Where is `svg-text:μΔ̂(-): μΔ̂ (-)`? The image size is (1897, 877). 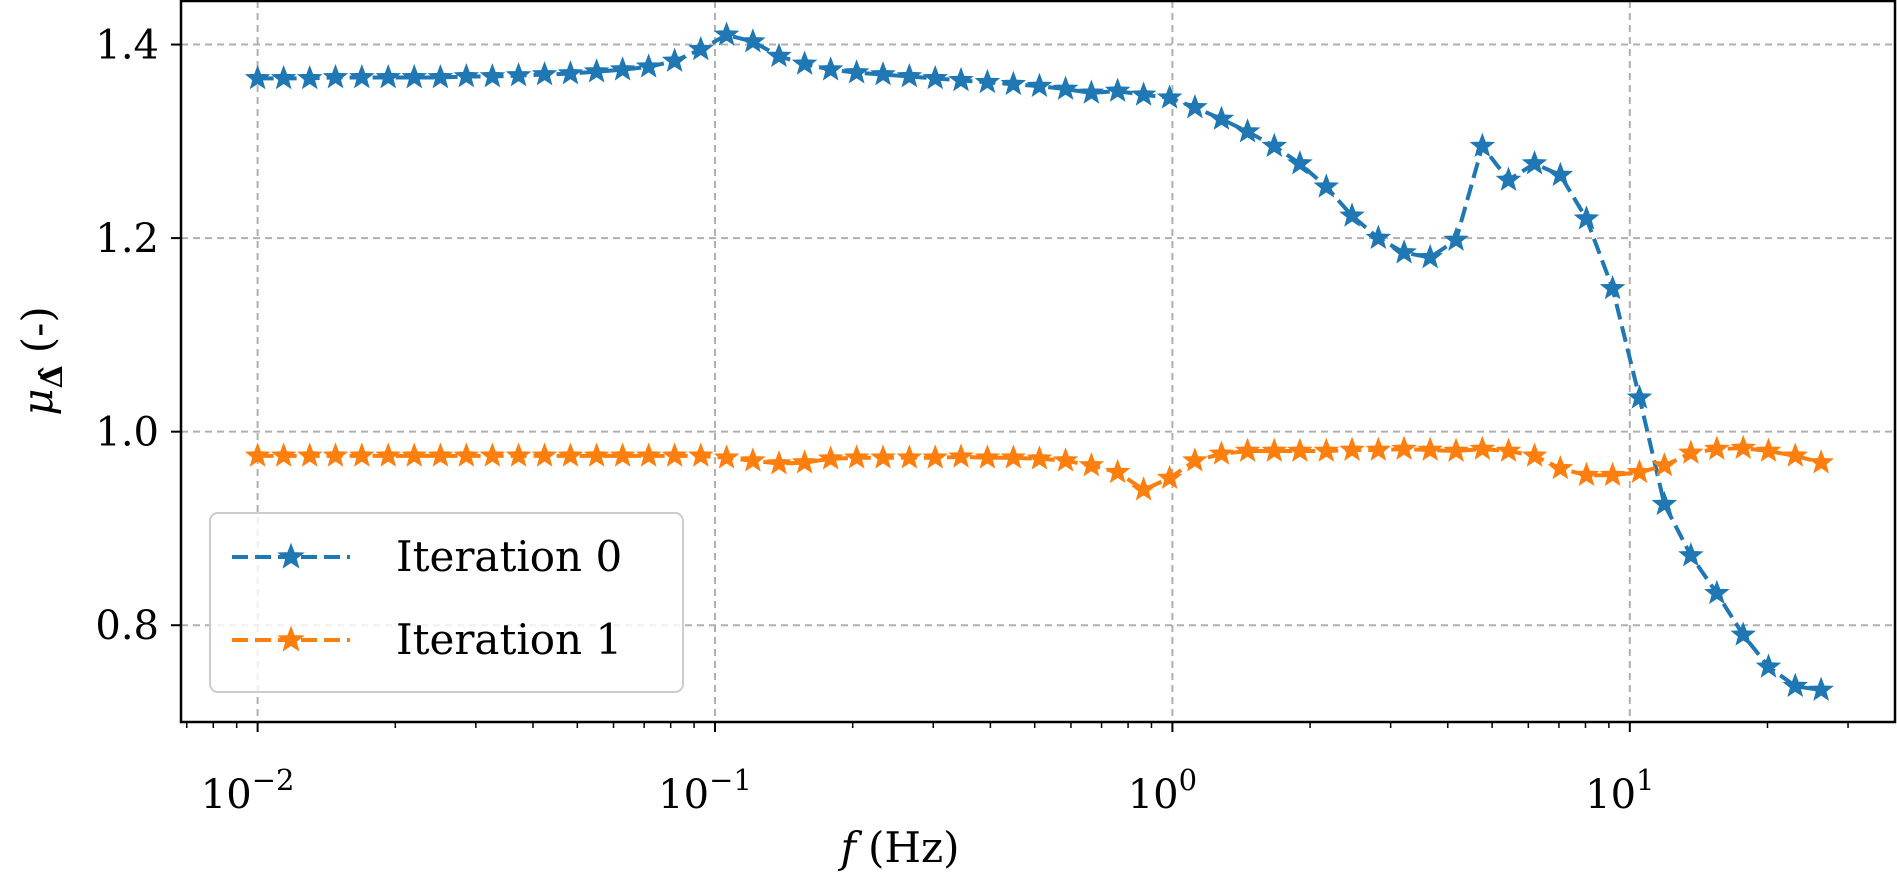 svg-text:μΔ̂(-): μΔ̂ (-) is located at coordinates (41, 361).